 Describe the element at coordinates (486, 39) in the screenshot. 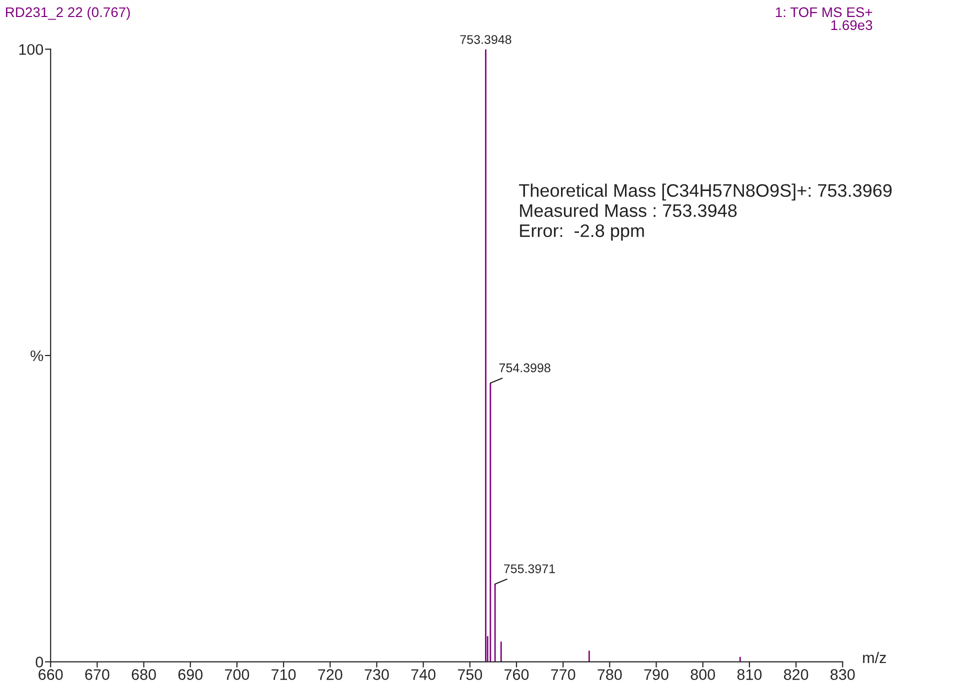

I see `annotation: 753.3948` at that location.